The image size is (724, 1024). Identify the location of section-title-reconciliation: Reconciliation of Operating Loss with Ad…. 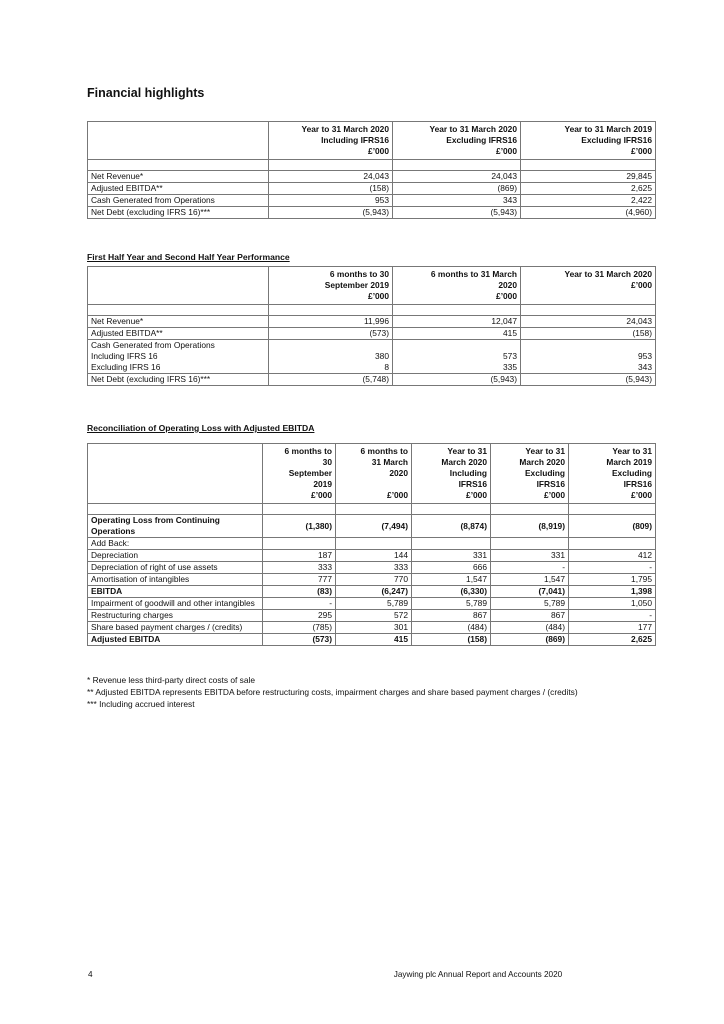
(201, 428).